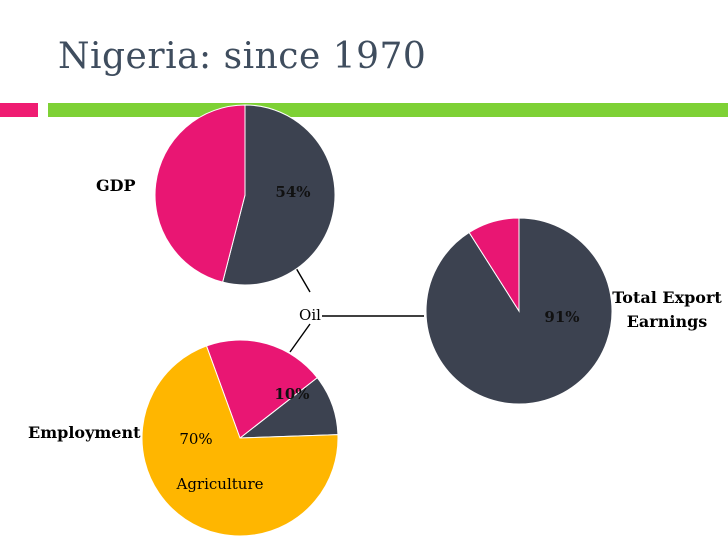 The image size is (728, 546). What do you see at coordinates (240, 441) in the screenshot?
I see `employment-slice-agriculture` at bounding box center [240, 441].